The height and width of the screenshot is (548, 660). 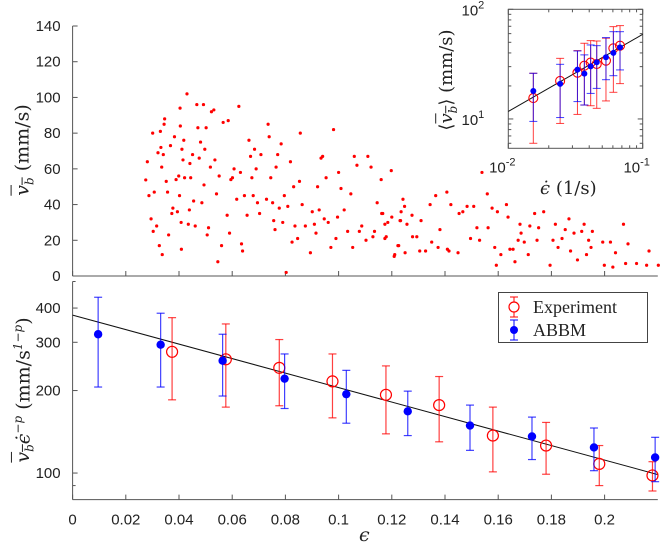 What do you see at coordinates (23, 439) in the screenshot?
I see `ylabel-rate: ϵ̇` at bounding box center [23, 439].